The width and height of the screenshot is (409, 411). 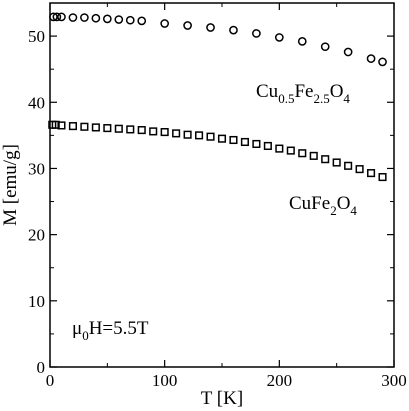 What do you see at coordinates (222, 398) in the screenshot?
I see `x-axis-title: T [K]` at bounding box center [222, 398].